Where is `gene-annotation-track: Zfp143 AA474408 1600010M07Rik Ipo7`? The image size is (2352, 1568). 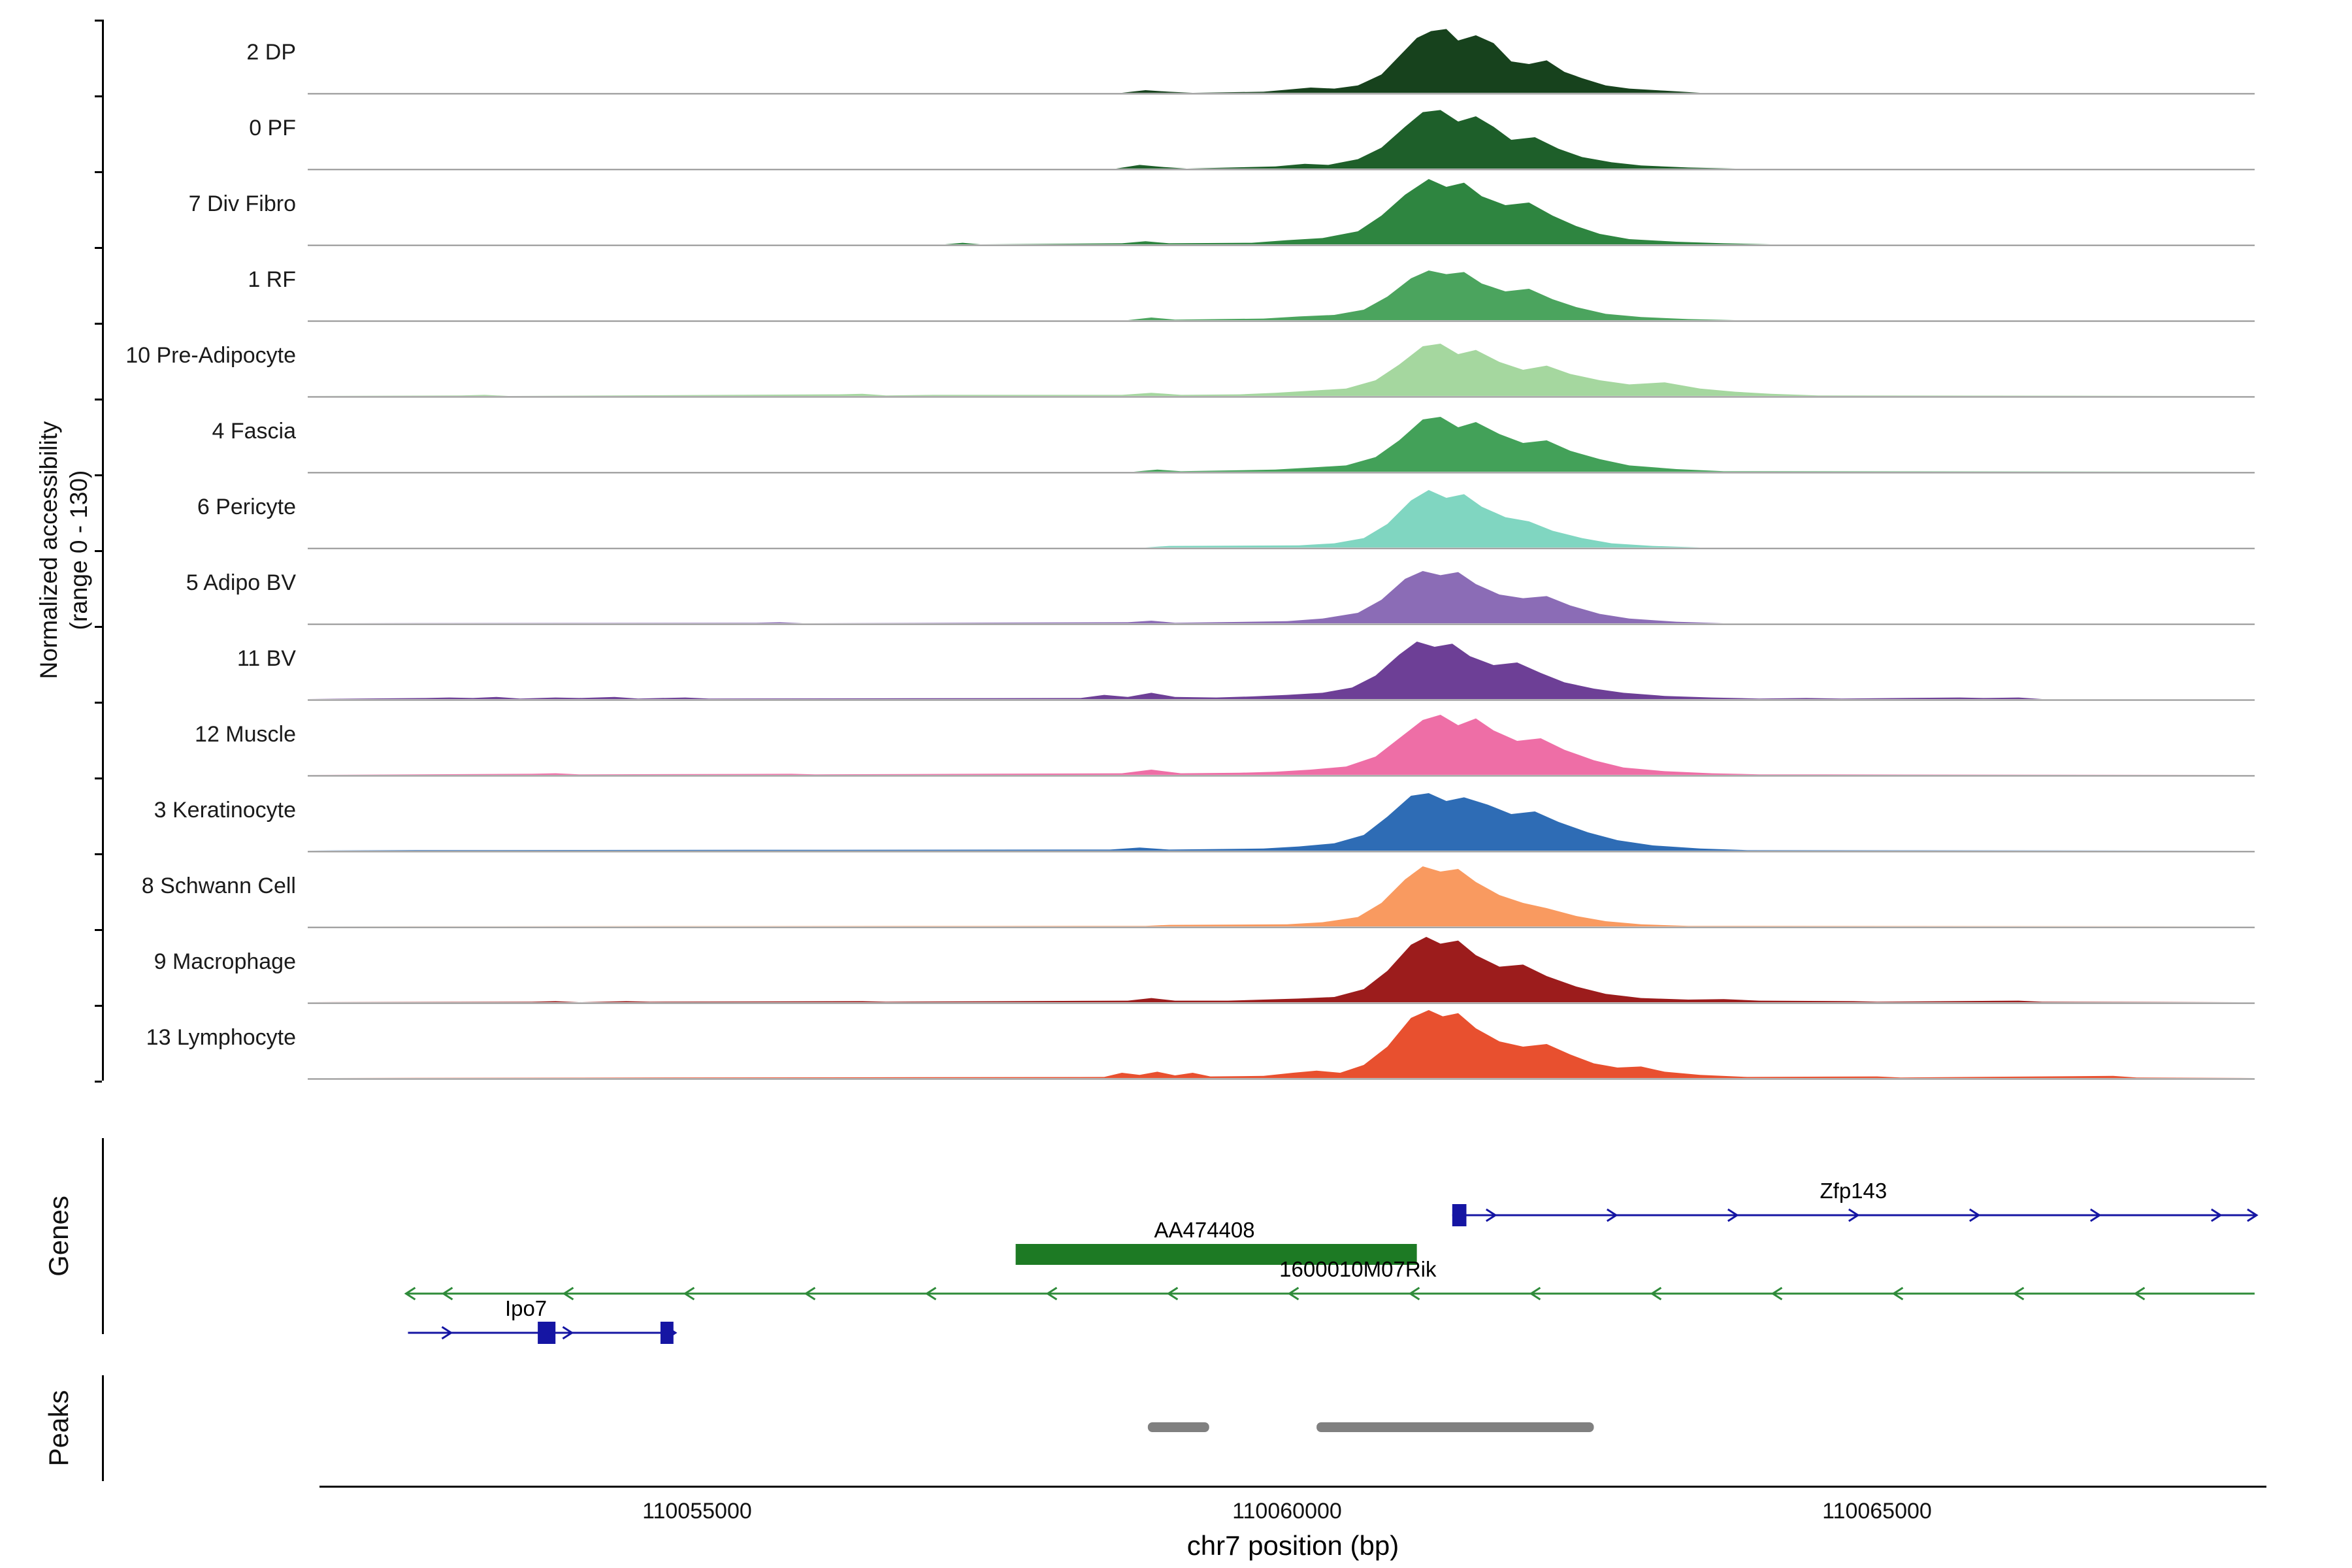 gene-annotation-track: Zfp143 AA474408 1600010M07Rik Ipo7 is located at coordinates (1331, 1261).